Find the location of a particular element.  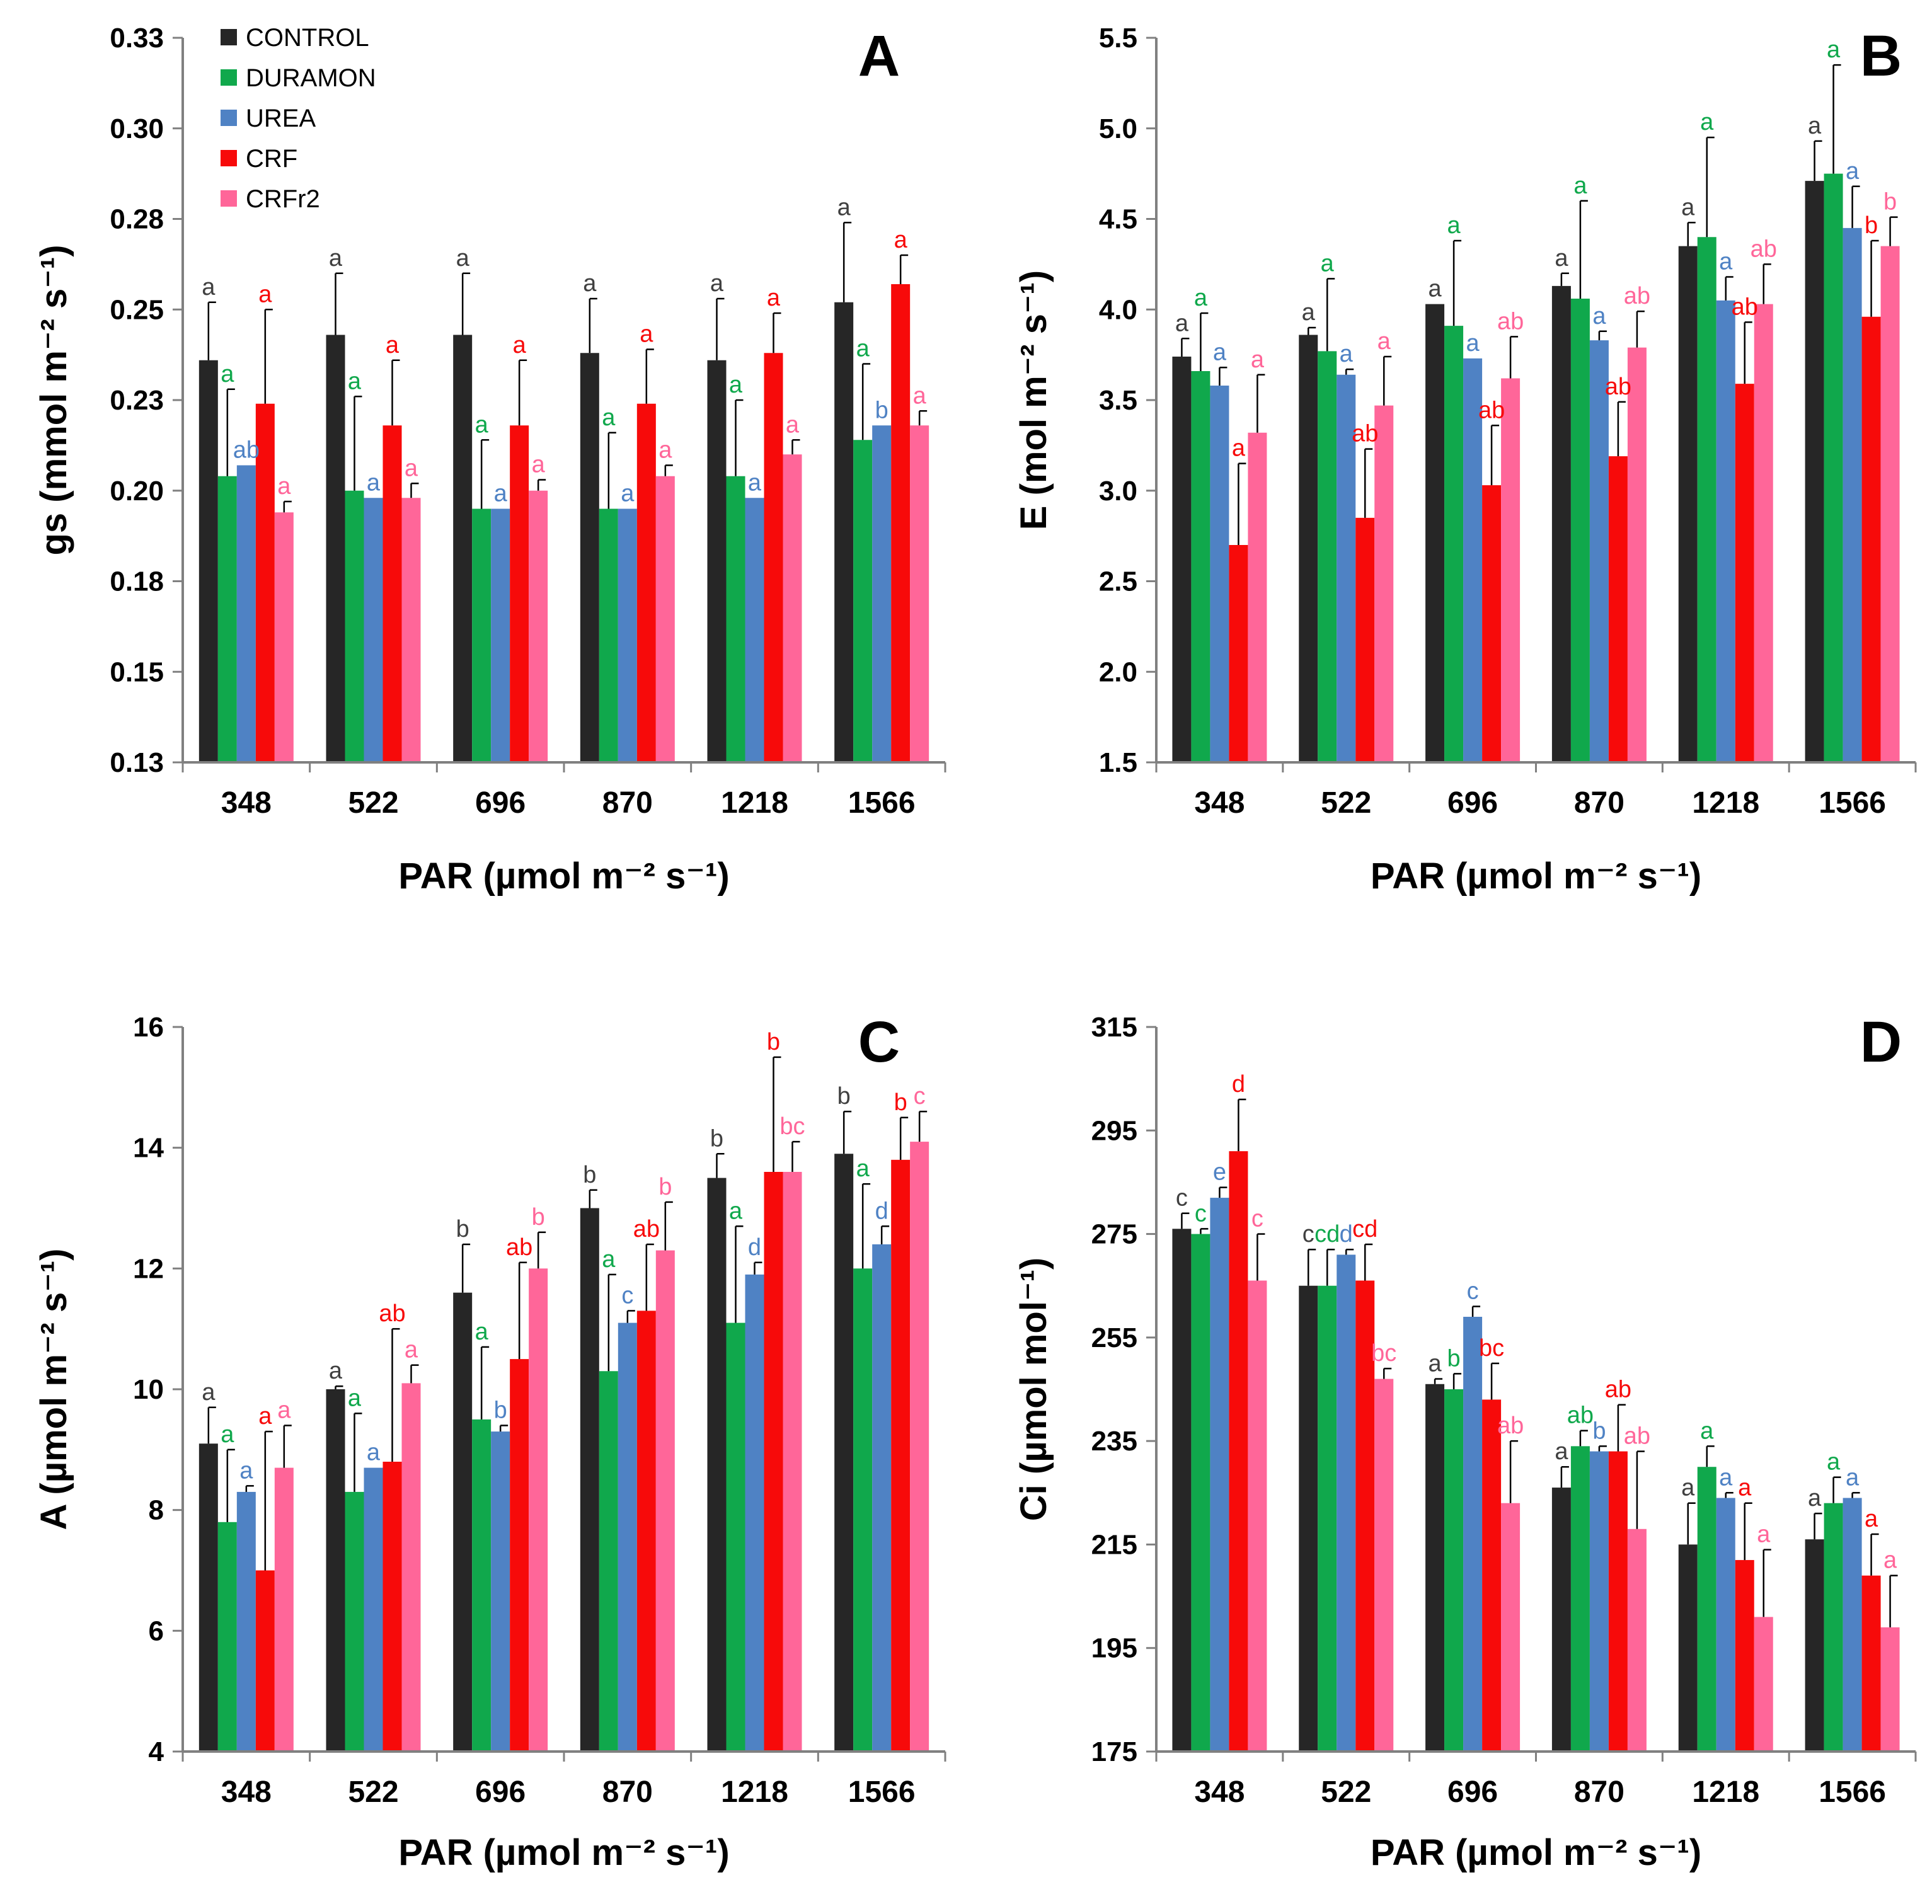

sig-label-crf-696: bc is located at coordinates (1491, 1348).